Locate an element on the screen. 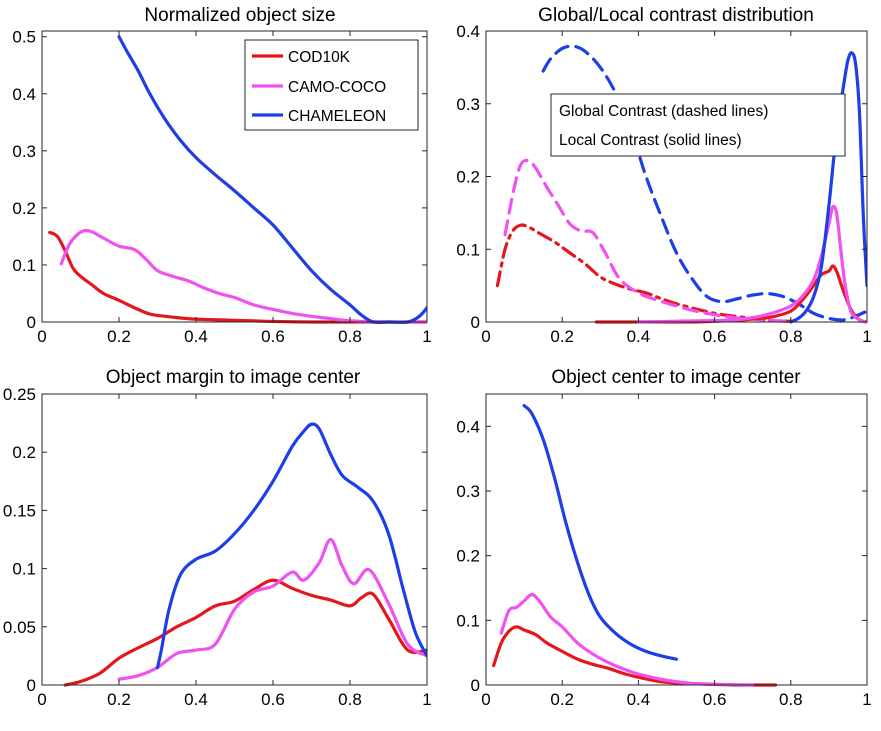 The image size is (881, 731). panel-title: Normalized object size is located at coordinates (239, 15).